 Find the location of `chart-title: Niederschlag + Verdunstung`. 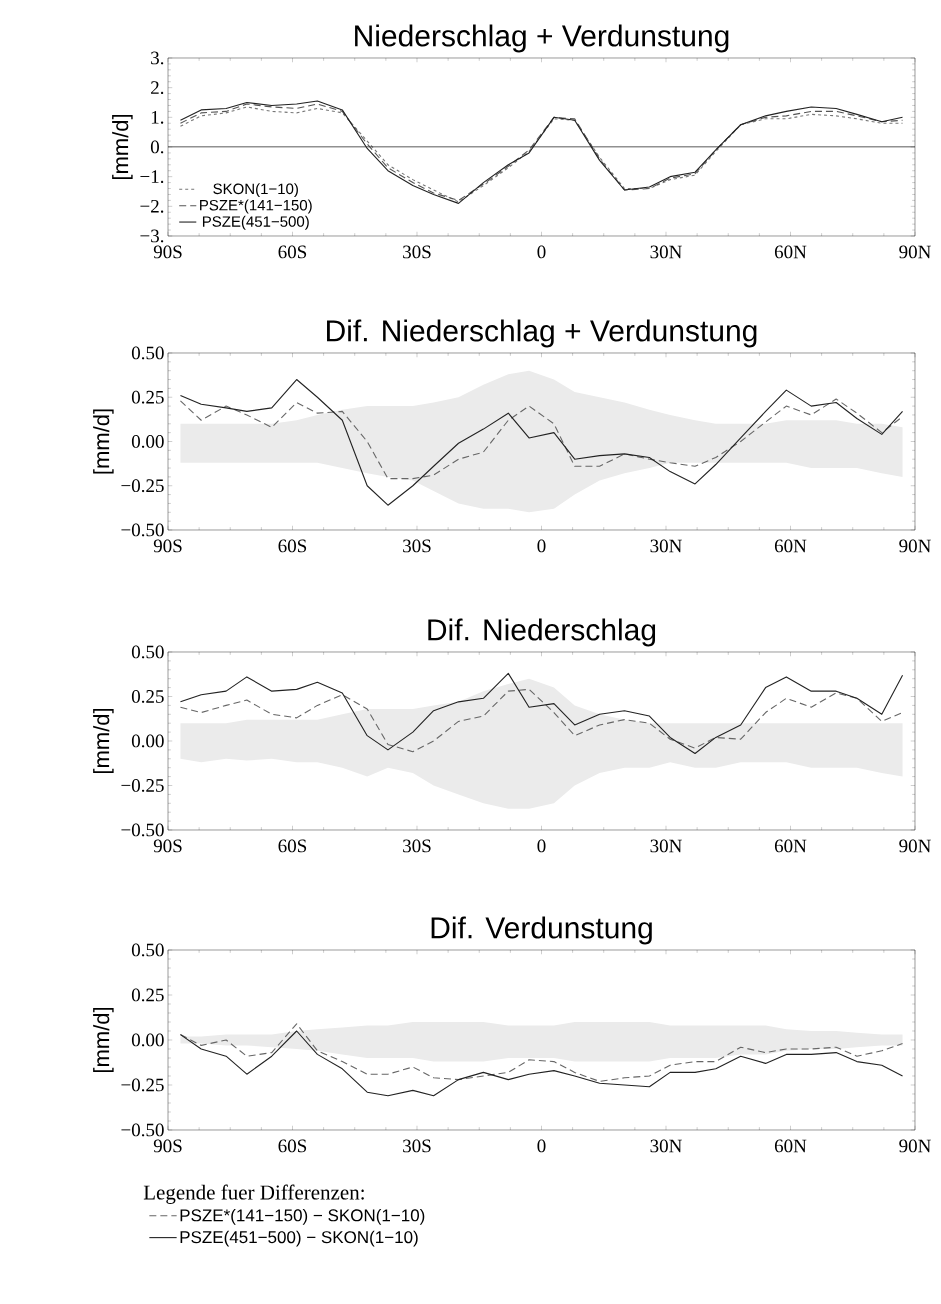

chart-title: Niederschlag + Verdunstung is located at coordinates (542, 38).